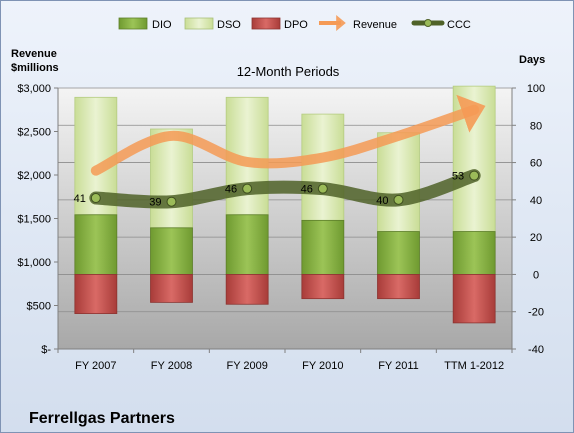  Describe the element at coordinates (35, 68) in the screenshot. I see `left-axis-title-line2: $millions` at that location.